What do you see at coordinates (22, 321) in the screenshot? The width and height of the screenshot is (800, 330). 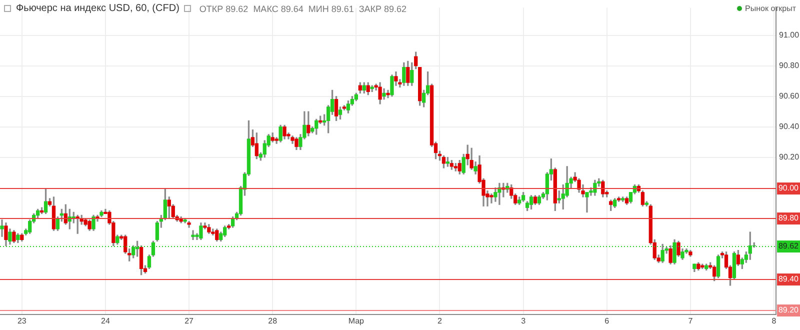 I see `x-tick-label: 23` at bounding box center [22, 321].